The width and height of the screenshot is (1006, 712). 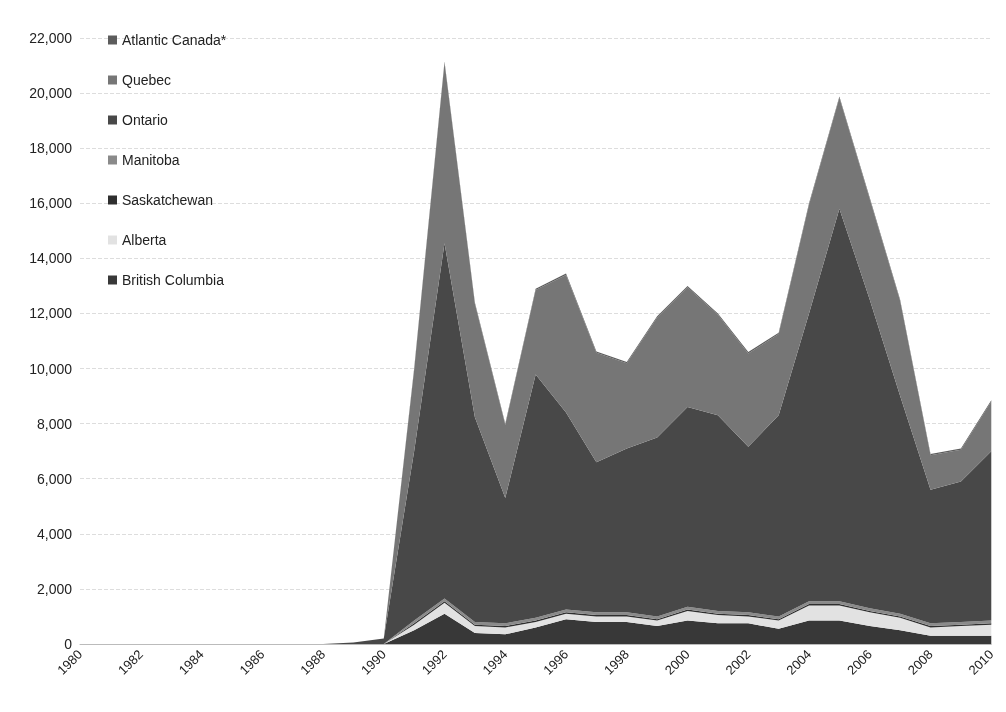 What do you see at coordinates (144, 240) in the screenshot?
I see `legend-label: Alberta` at bounding box center [144, 240].